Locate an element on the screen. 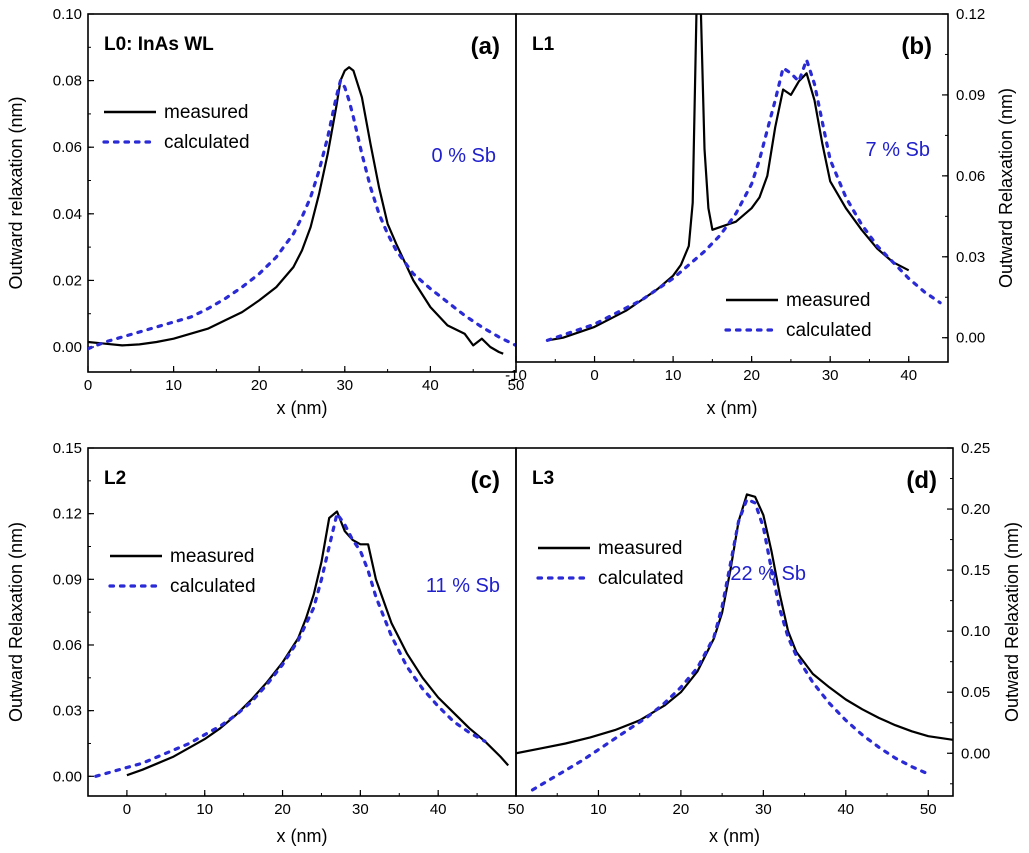 Image resolution: width=1029 pixels, height=853 pixels. sb-concentration-label: 7 % Sb is located at coordinates (898, 150).